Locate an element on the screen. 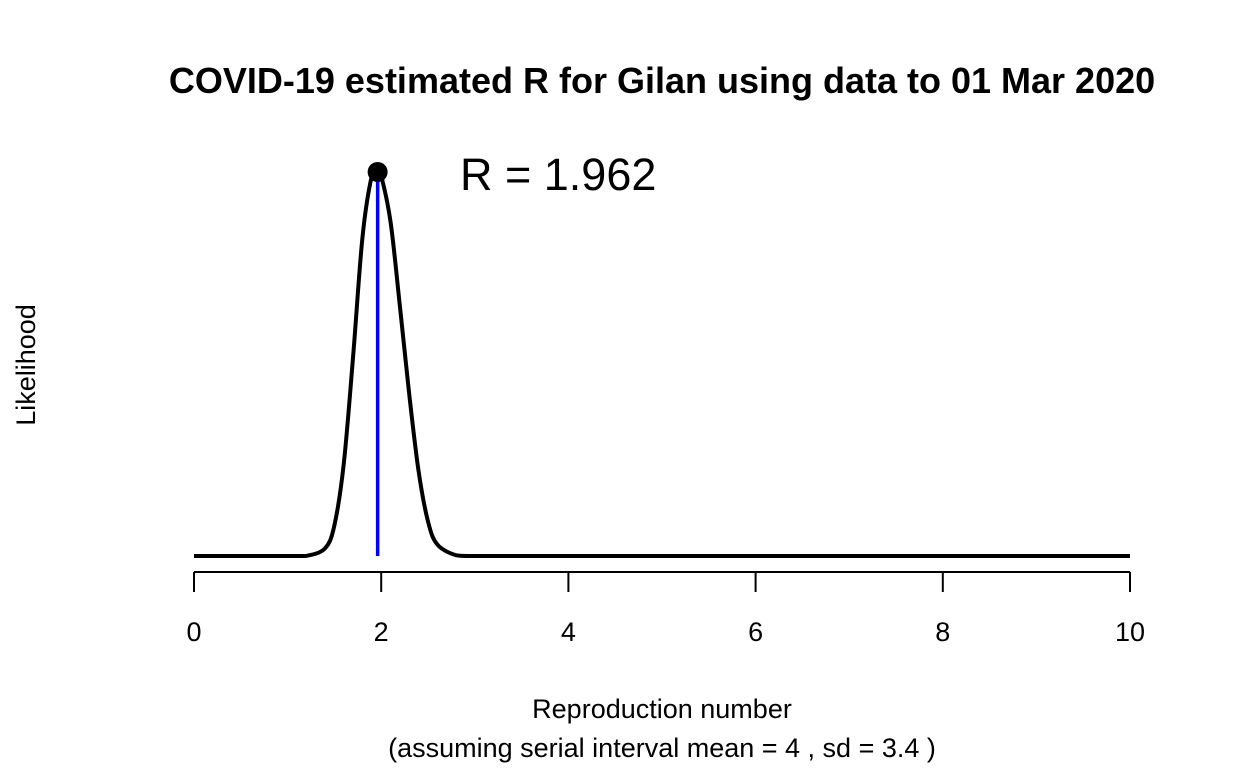 Image resolution: width=1248 pixels, height=768 pixels. x-tick-label: 8 is located at coordinates (942, 632).